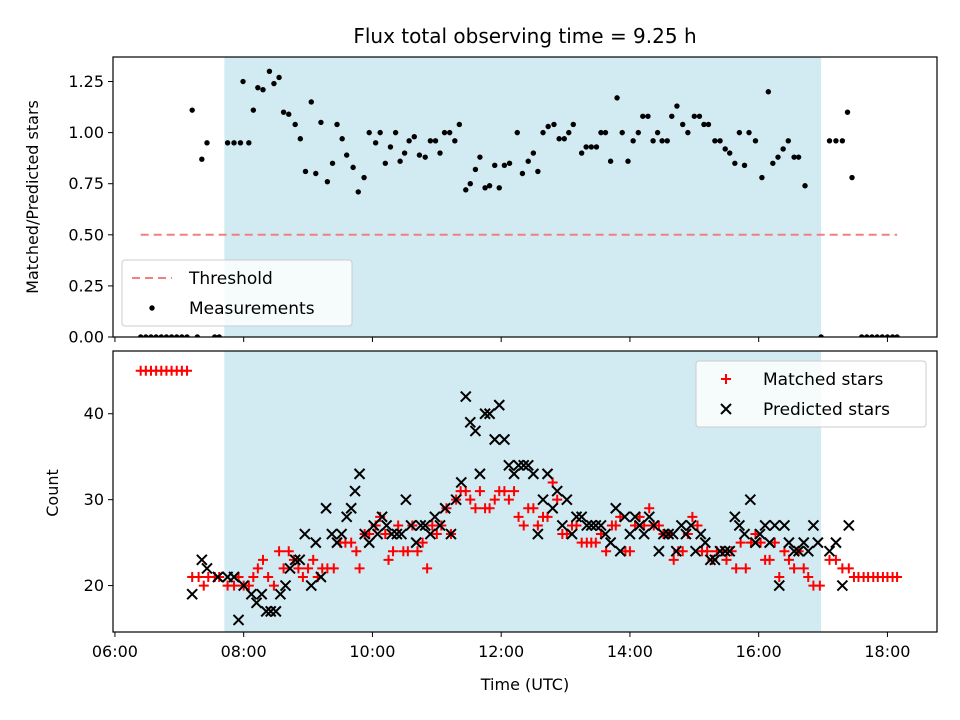  What do you see at coordinates (230, 279) in the screenshot?
I see `legend-label: Threshold` at bounding box center [230, 279].